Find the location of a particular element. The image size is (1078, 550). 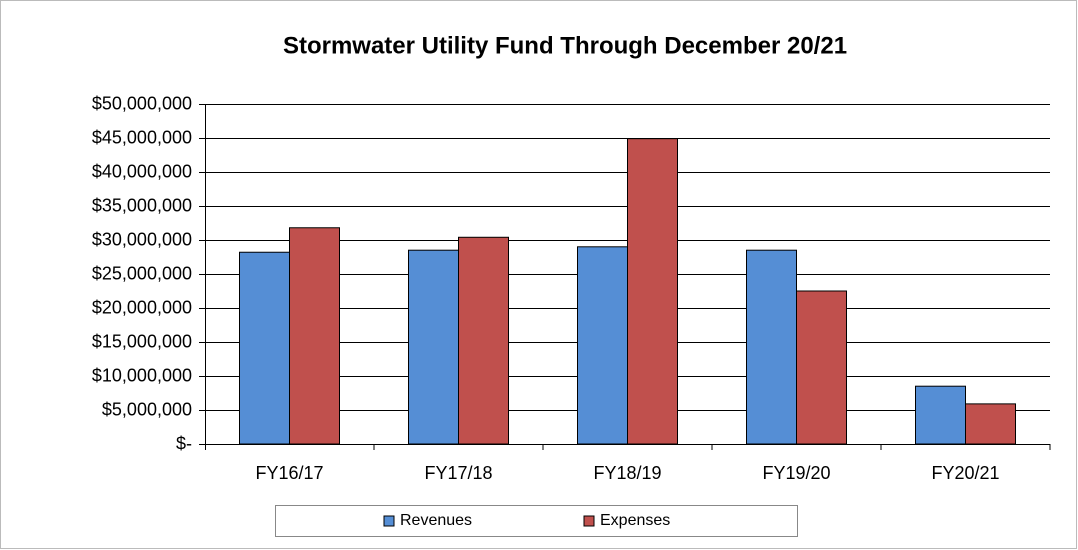

y-tick-label: $30,000,000 is located at coordinates (142, 239).